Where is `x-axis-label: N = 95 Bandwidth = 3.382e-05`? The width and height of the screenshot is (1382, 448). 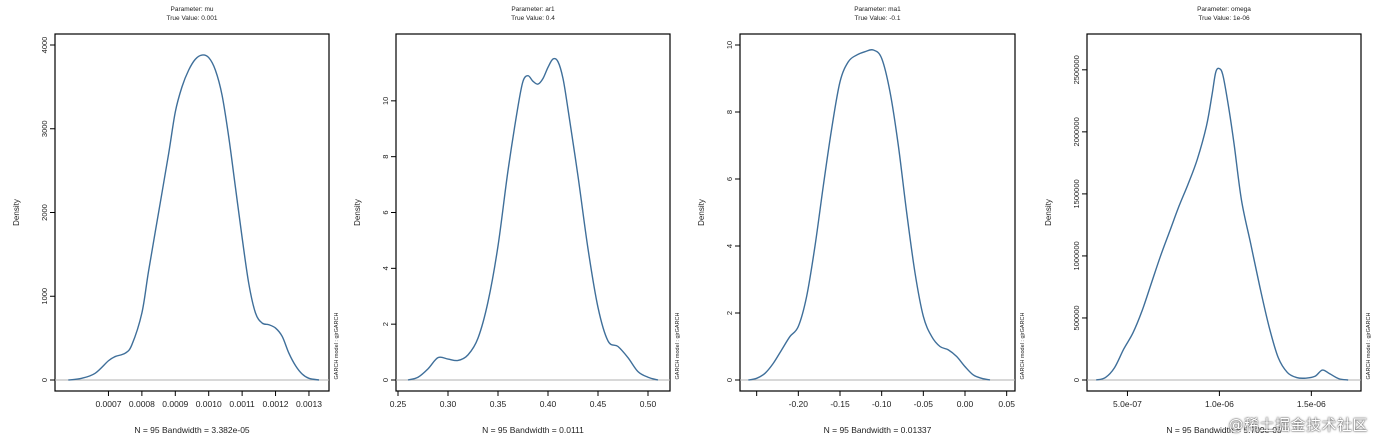
x-axis-label: N = 95 Bandwidth = 3.382e-05 is located at coordinates (192, 430).